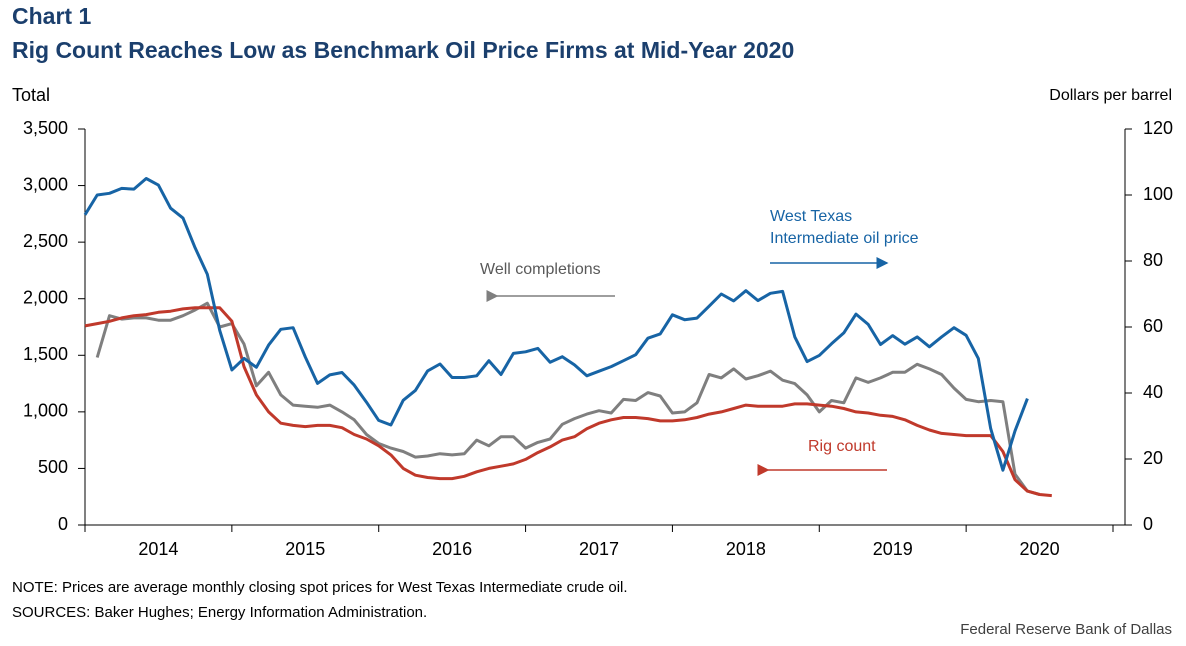  I want to click on y-tick-label: 1,000, so click(45, 411).